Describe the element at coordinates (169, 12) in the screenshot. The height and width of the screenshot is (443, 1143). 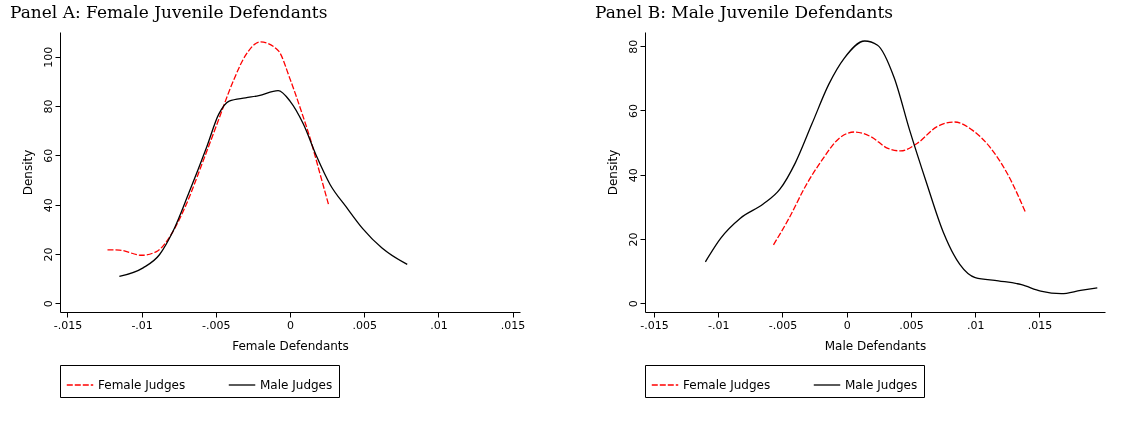
I see `chart-title: Panel A: Female Juvenile Defendants` at that location.